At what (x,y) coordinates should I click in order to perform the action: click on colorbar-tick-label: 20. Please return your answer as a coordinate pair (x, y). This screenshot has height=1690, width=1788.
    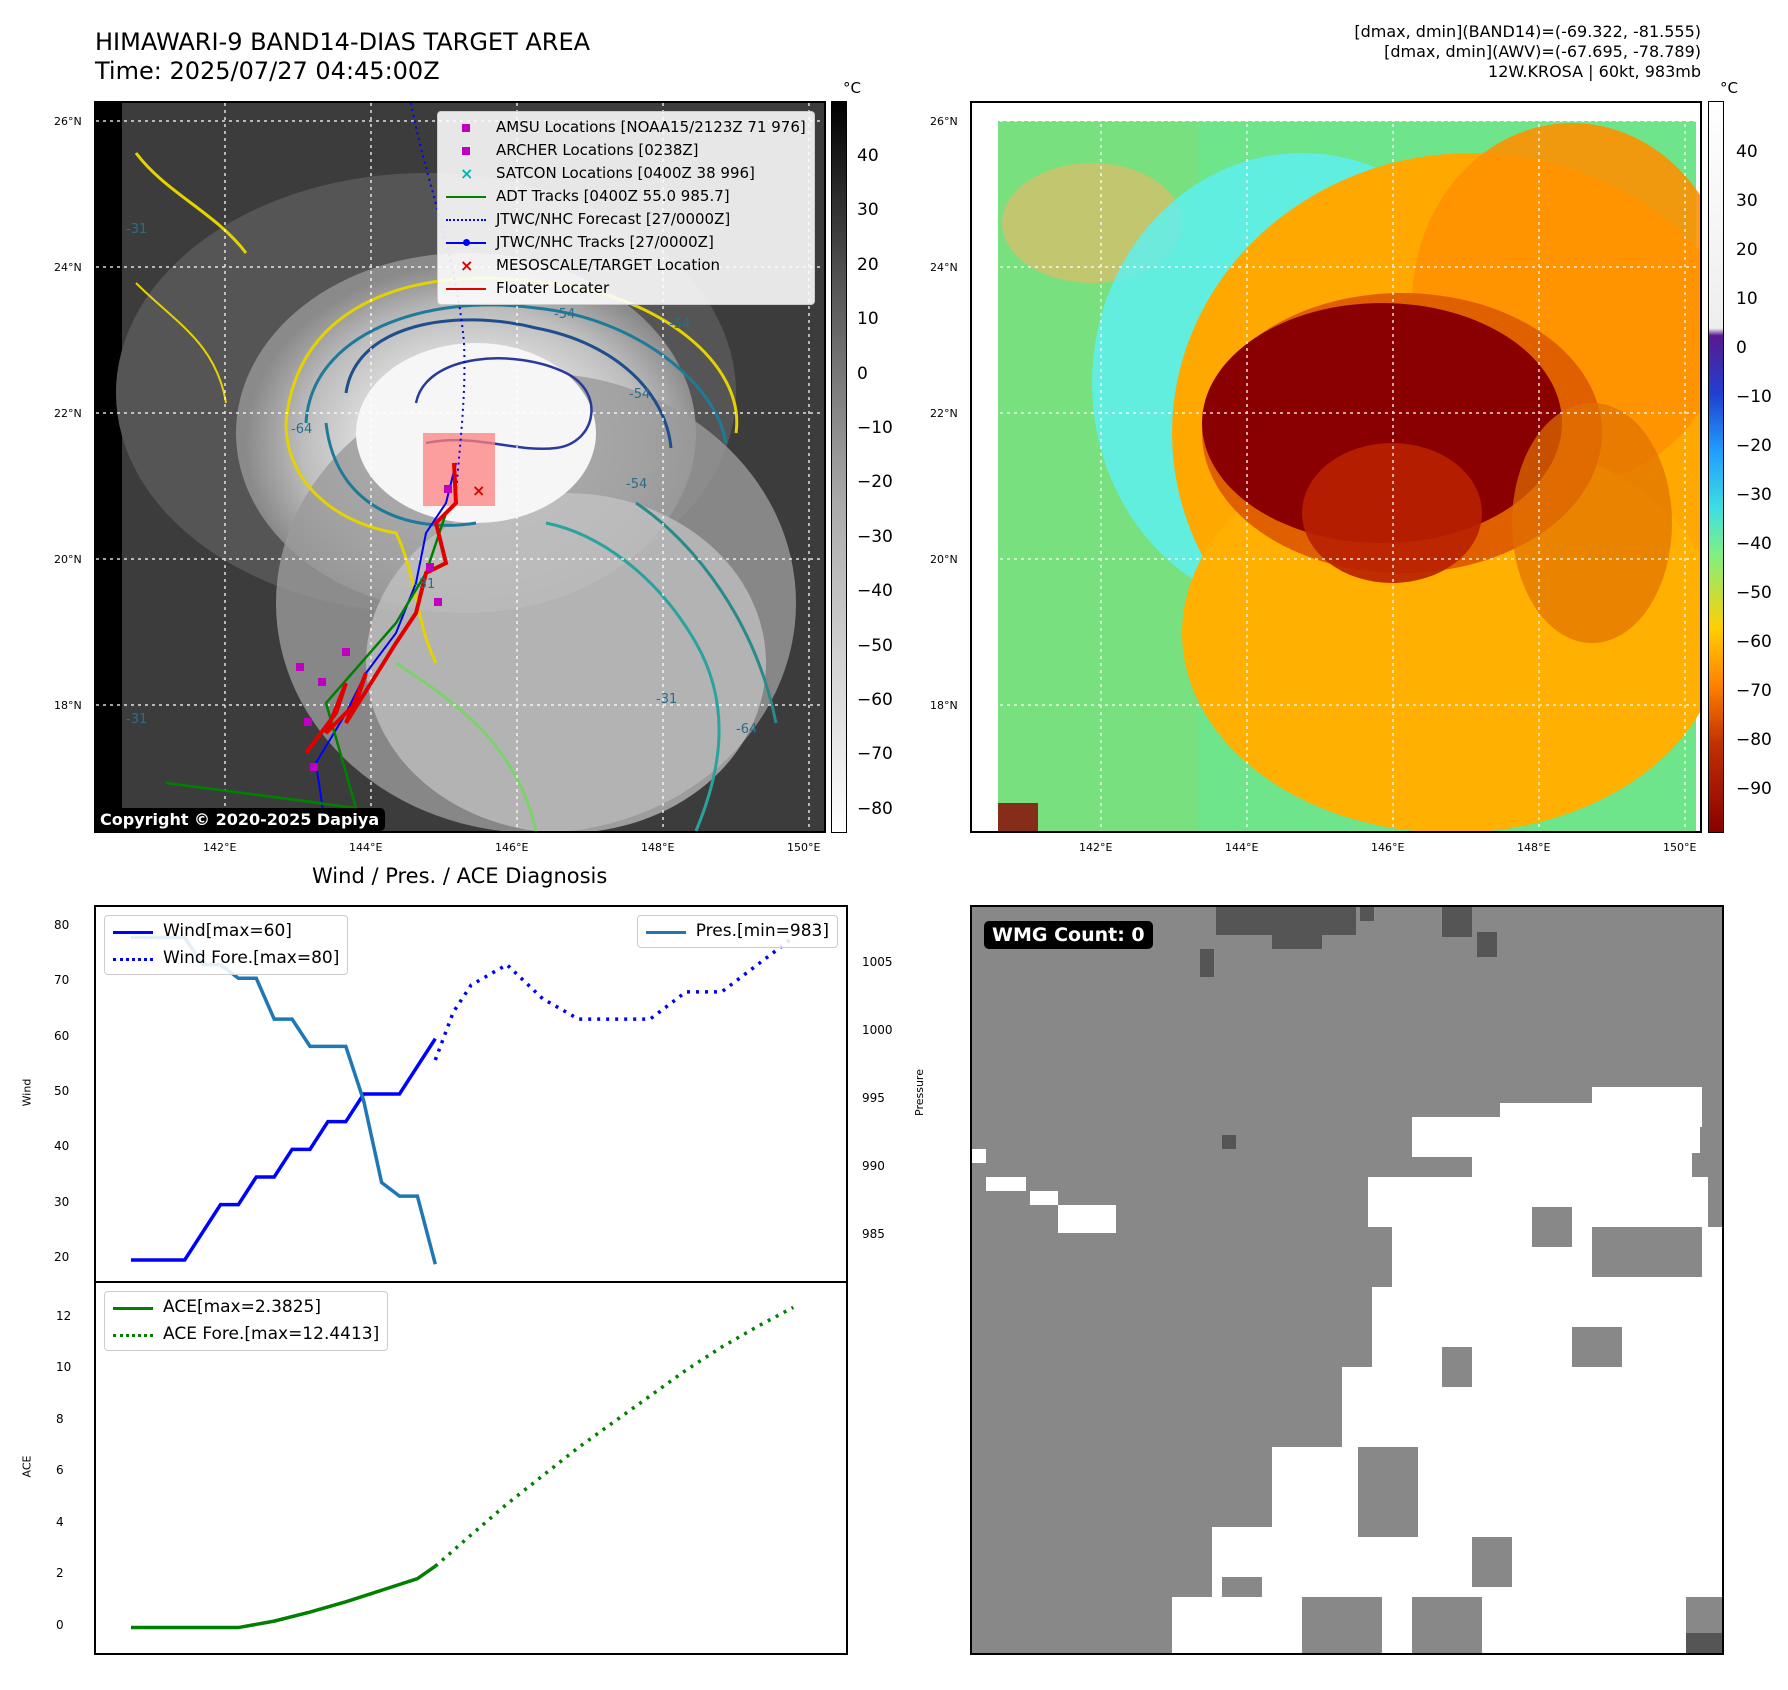
    Looking at the image, I should click on (1747, 250).